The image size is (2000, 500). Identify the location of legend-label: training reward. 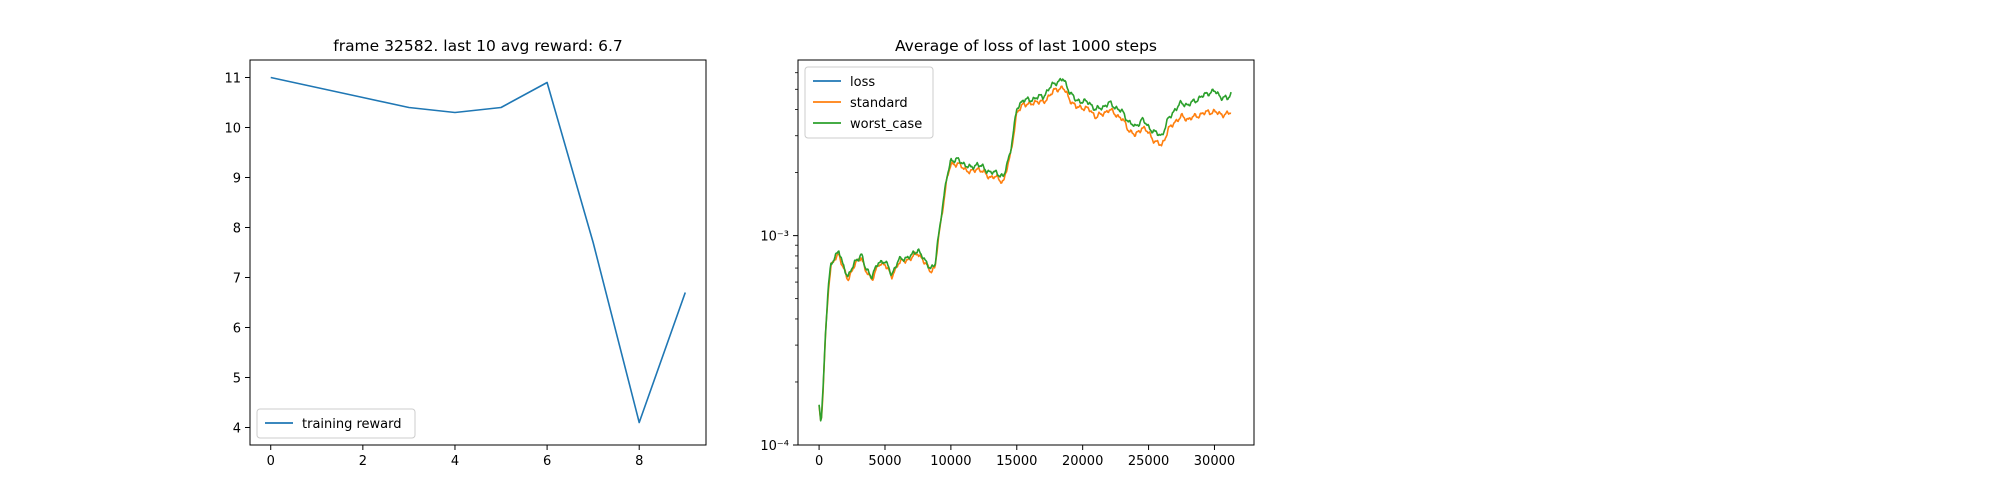
(352, 424).